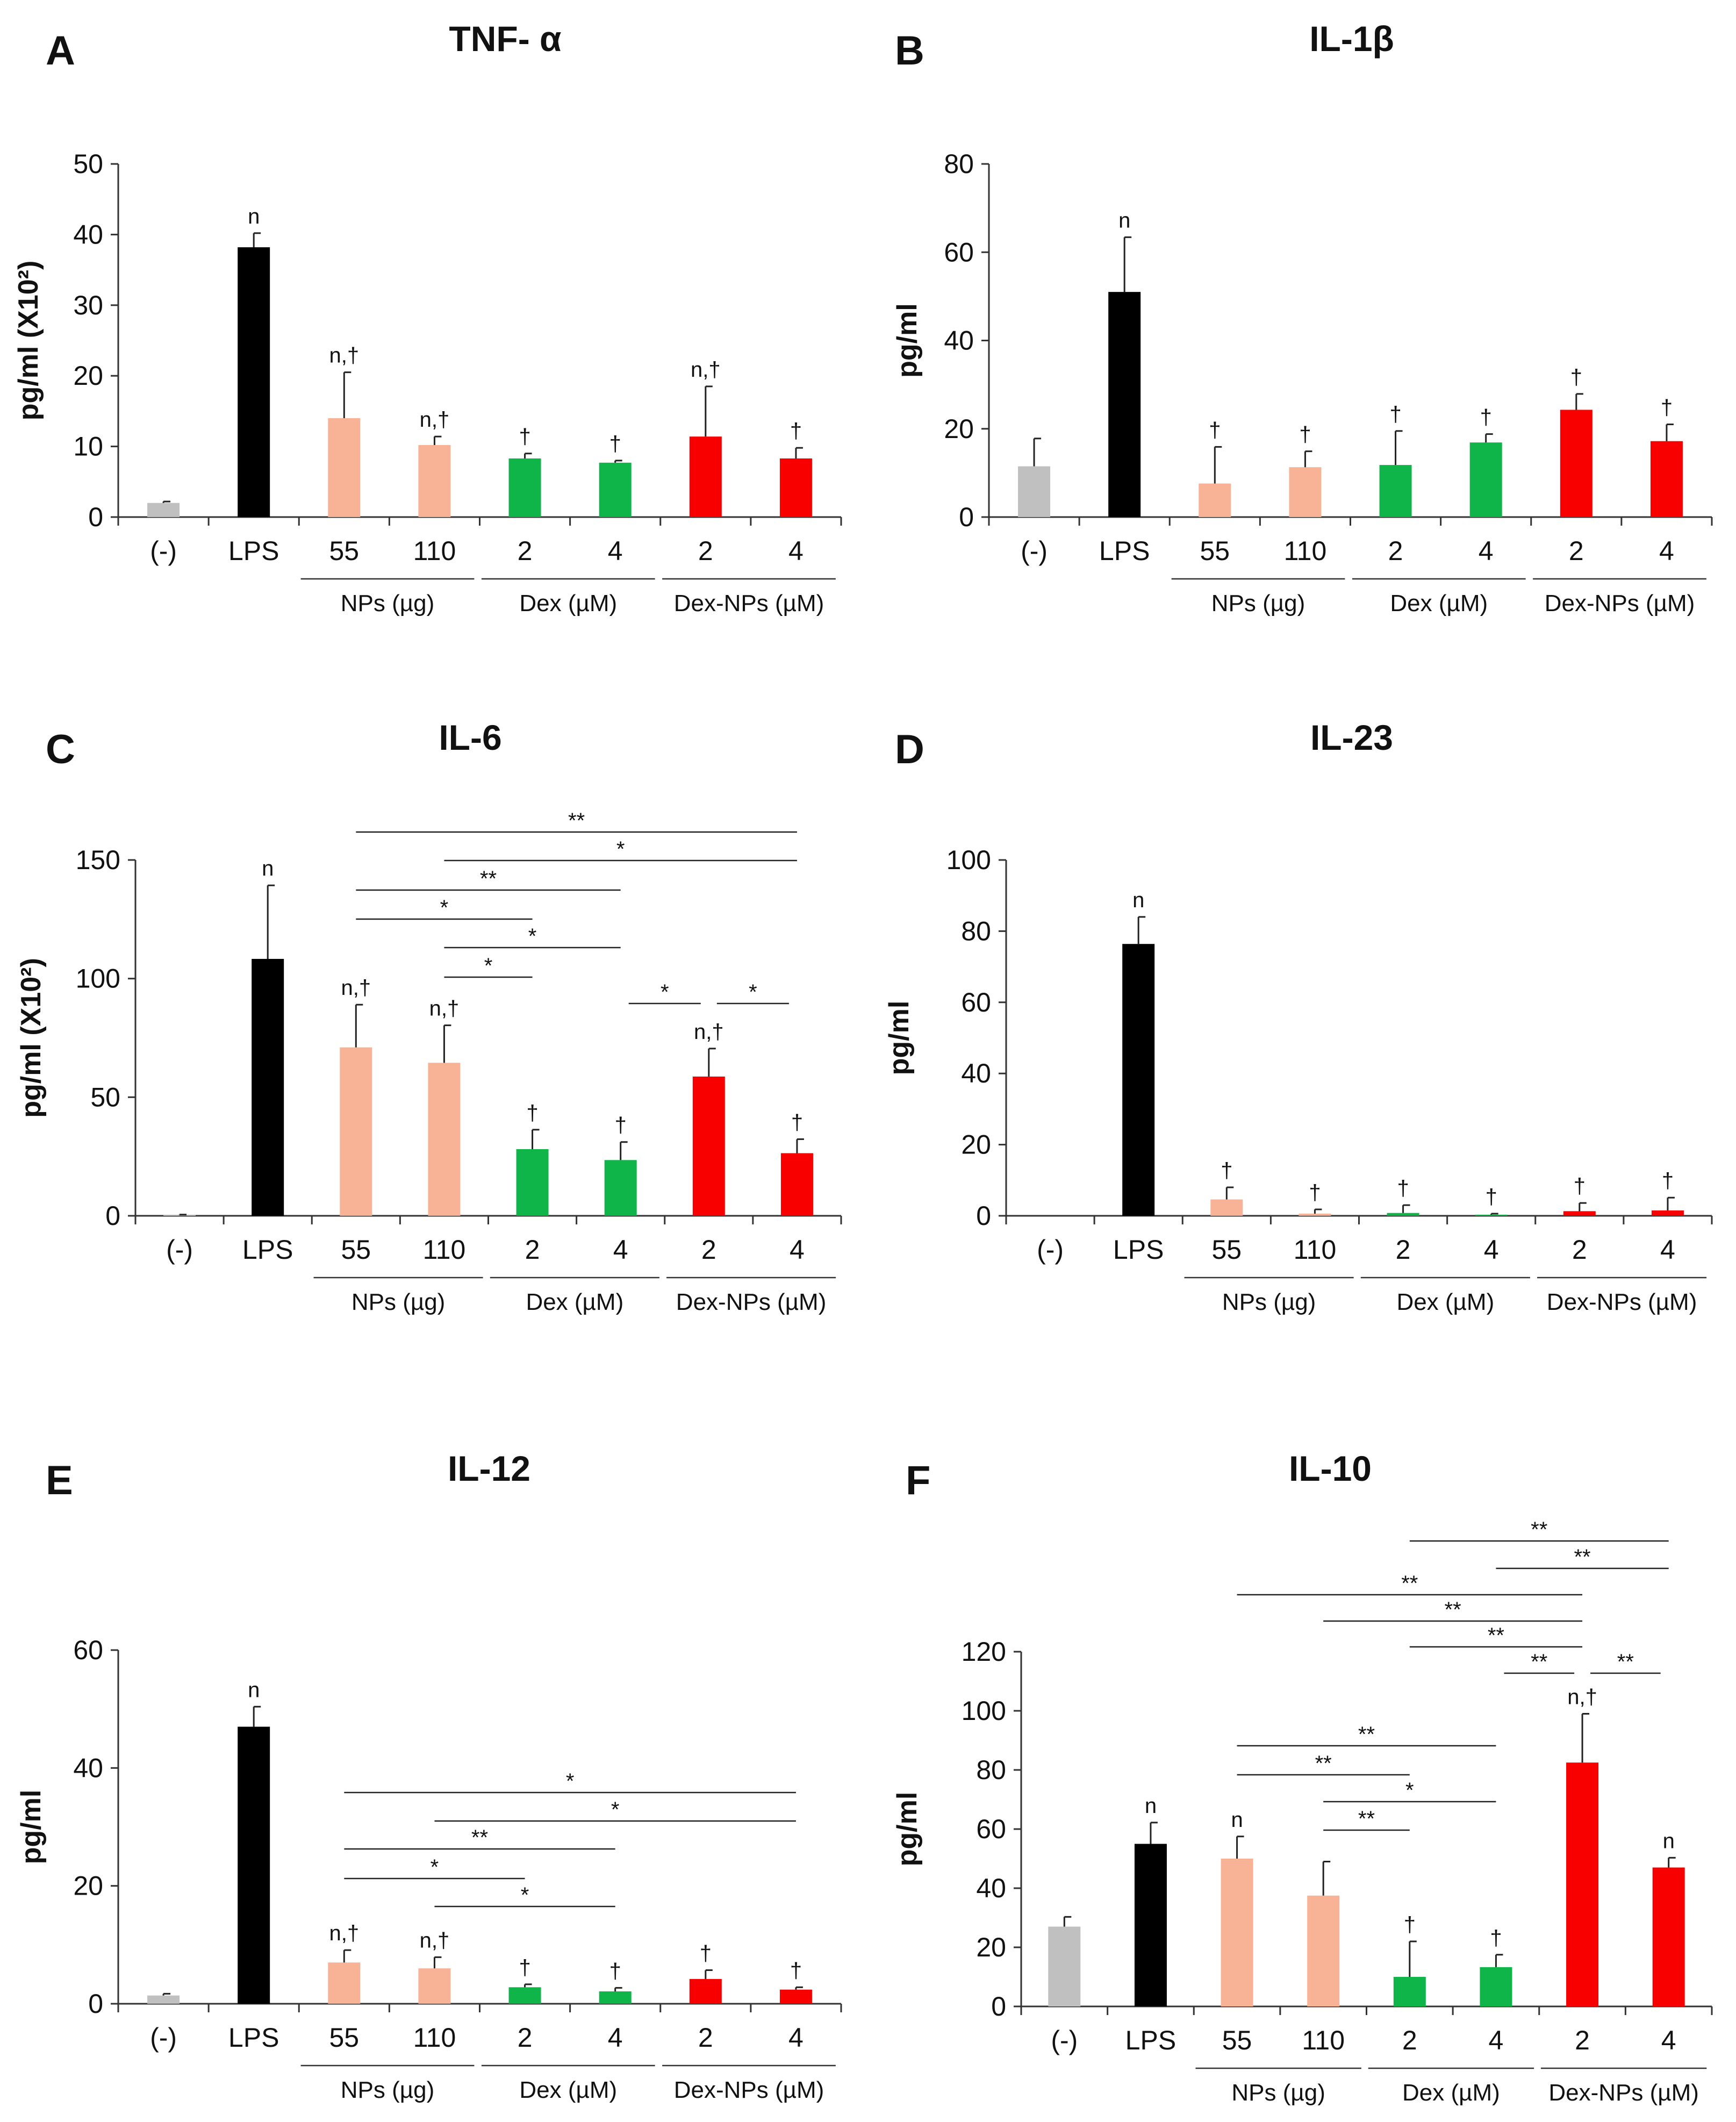  Describe the element at coordinates (60, 749) in the screenshot. I see `panel-letter: C` at that location.